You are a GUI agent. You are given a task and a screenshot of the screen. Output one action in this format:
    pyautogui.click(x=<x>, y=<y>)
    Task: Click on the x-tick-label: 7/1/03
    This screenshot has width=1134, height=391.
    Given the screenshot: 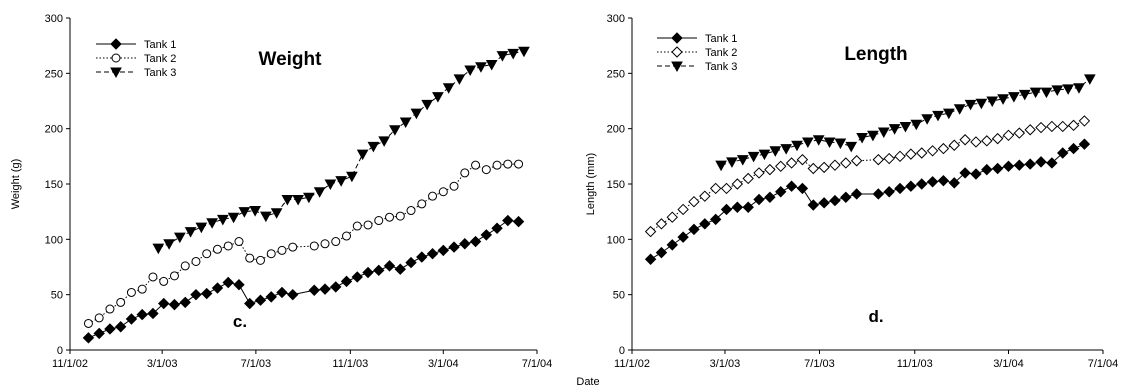 What is the action you would take?
    pyautogui.click(x=256, y=364)
    